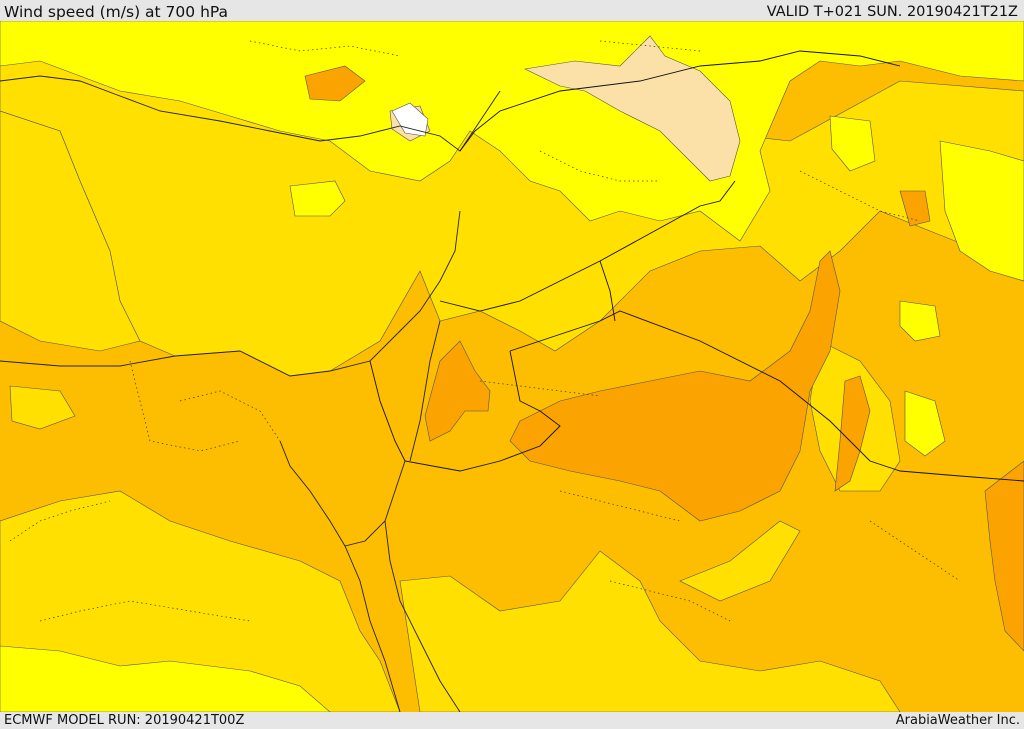 This screenshot has height=729, width=1024. What do you see at coordinates (1004, 556) in the screenshot?
I see `wind-band-deeper-se` at bounding box center [1004, 556].